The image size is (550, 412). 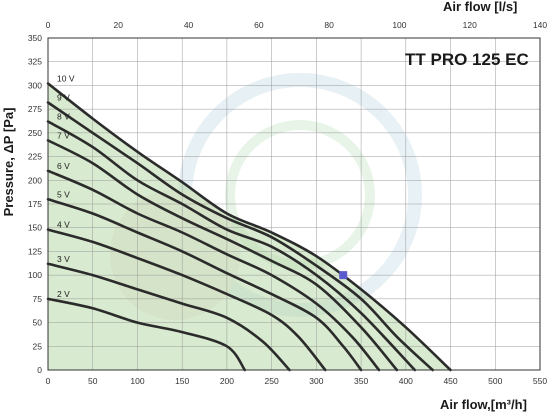 I want to click on y-tick-label: 25, so click(x=38, y=346).